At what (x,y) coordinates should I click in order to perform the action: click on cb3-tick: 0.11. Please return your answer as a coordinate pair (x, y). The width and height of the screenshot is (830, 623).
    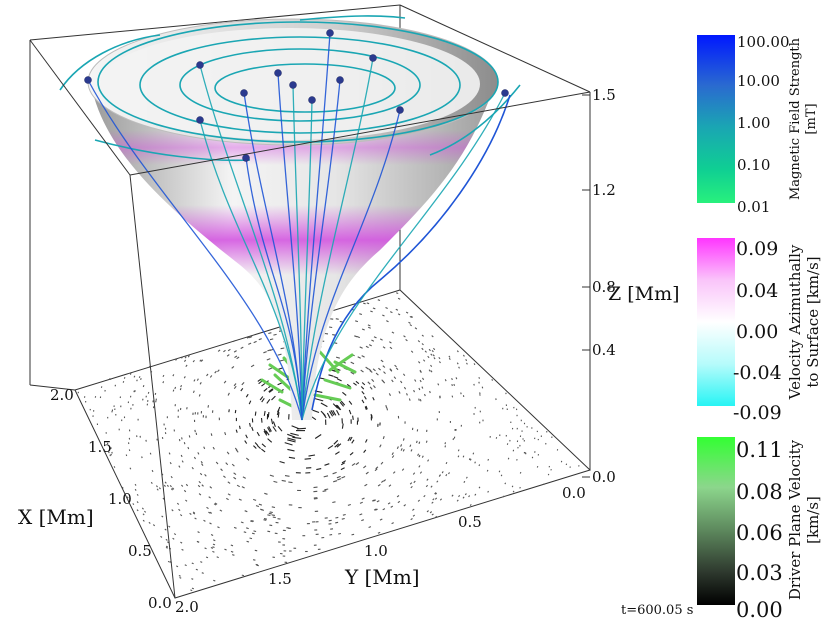
    Looking at the image, I should click on (759, 450).